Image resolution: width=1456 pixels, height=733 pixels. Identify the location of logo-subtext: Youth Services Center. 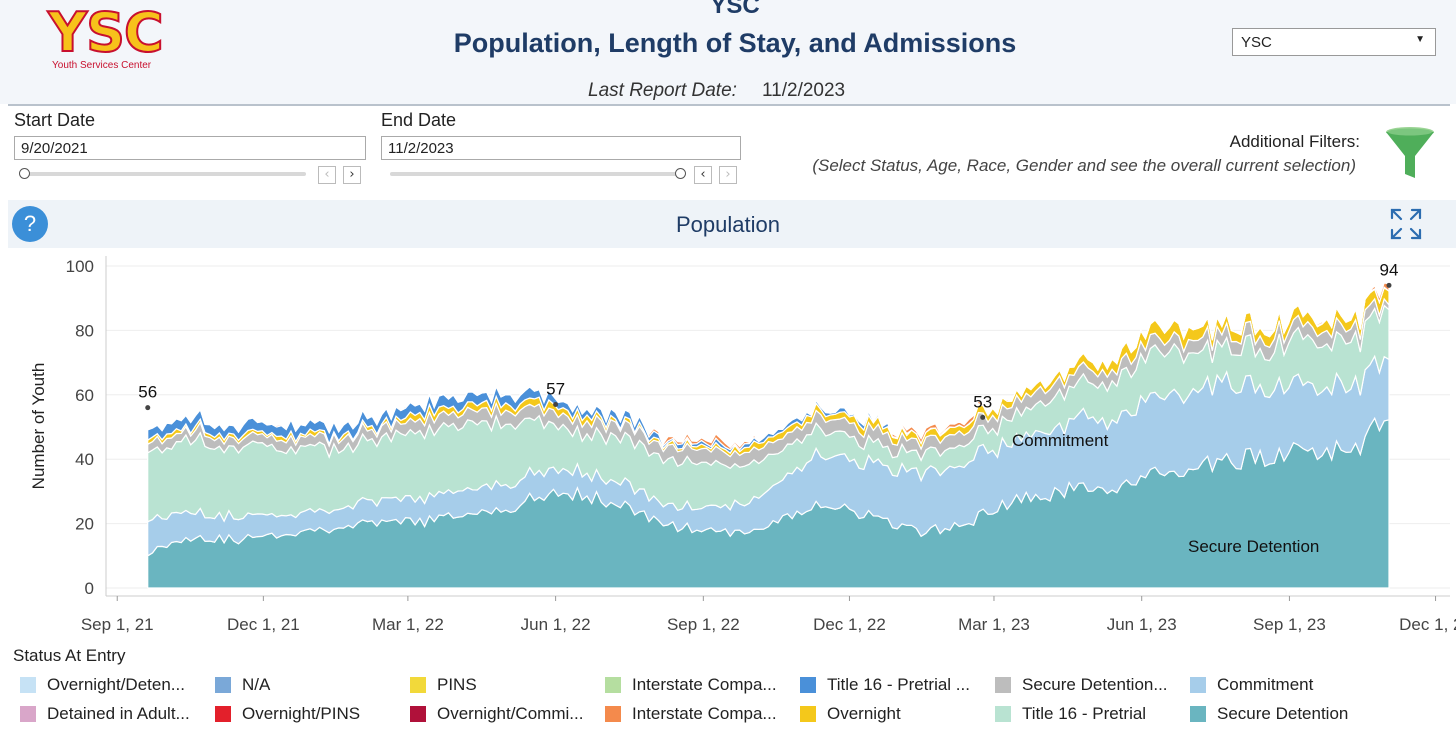
(102, 65).